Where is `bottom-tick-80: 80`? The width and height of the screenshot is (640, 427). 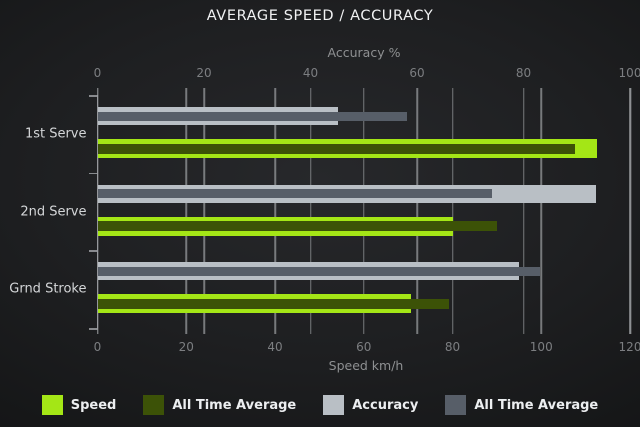
bottom-tick-80: 80 is located at coordinates (452, 347).